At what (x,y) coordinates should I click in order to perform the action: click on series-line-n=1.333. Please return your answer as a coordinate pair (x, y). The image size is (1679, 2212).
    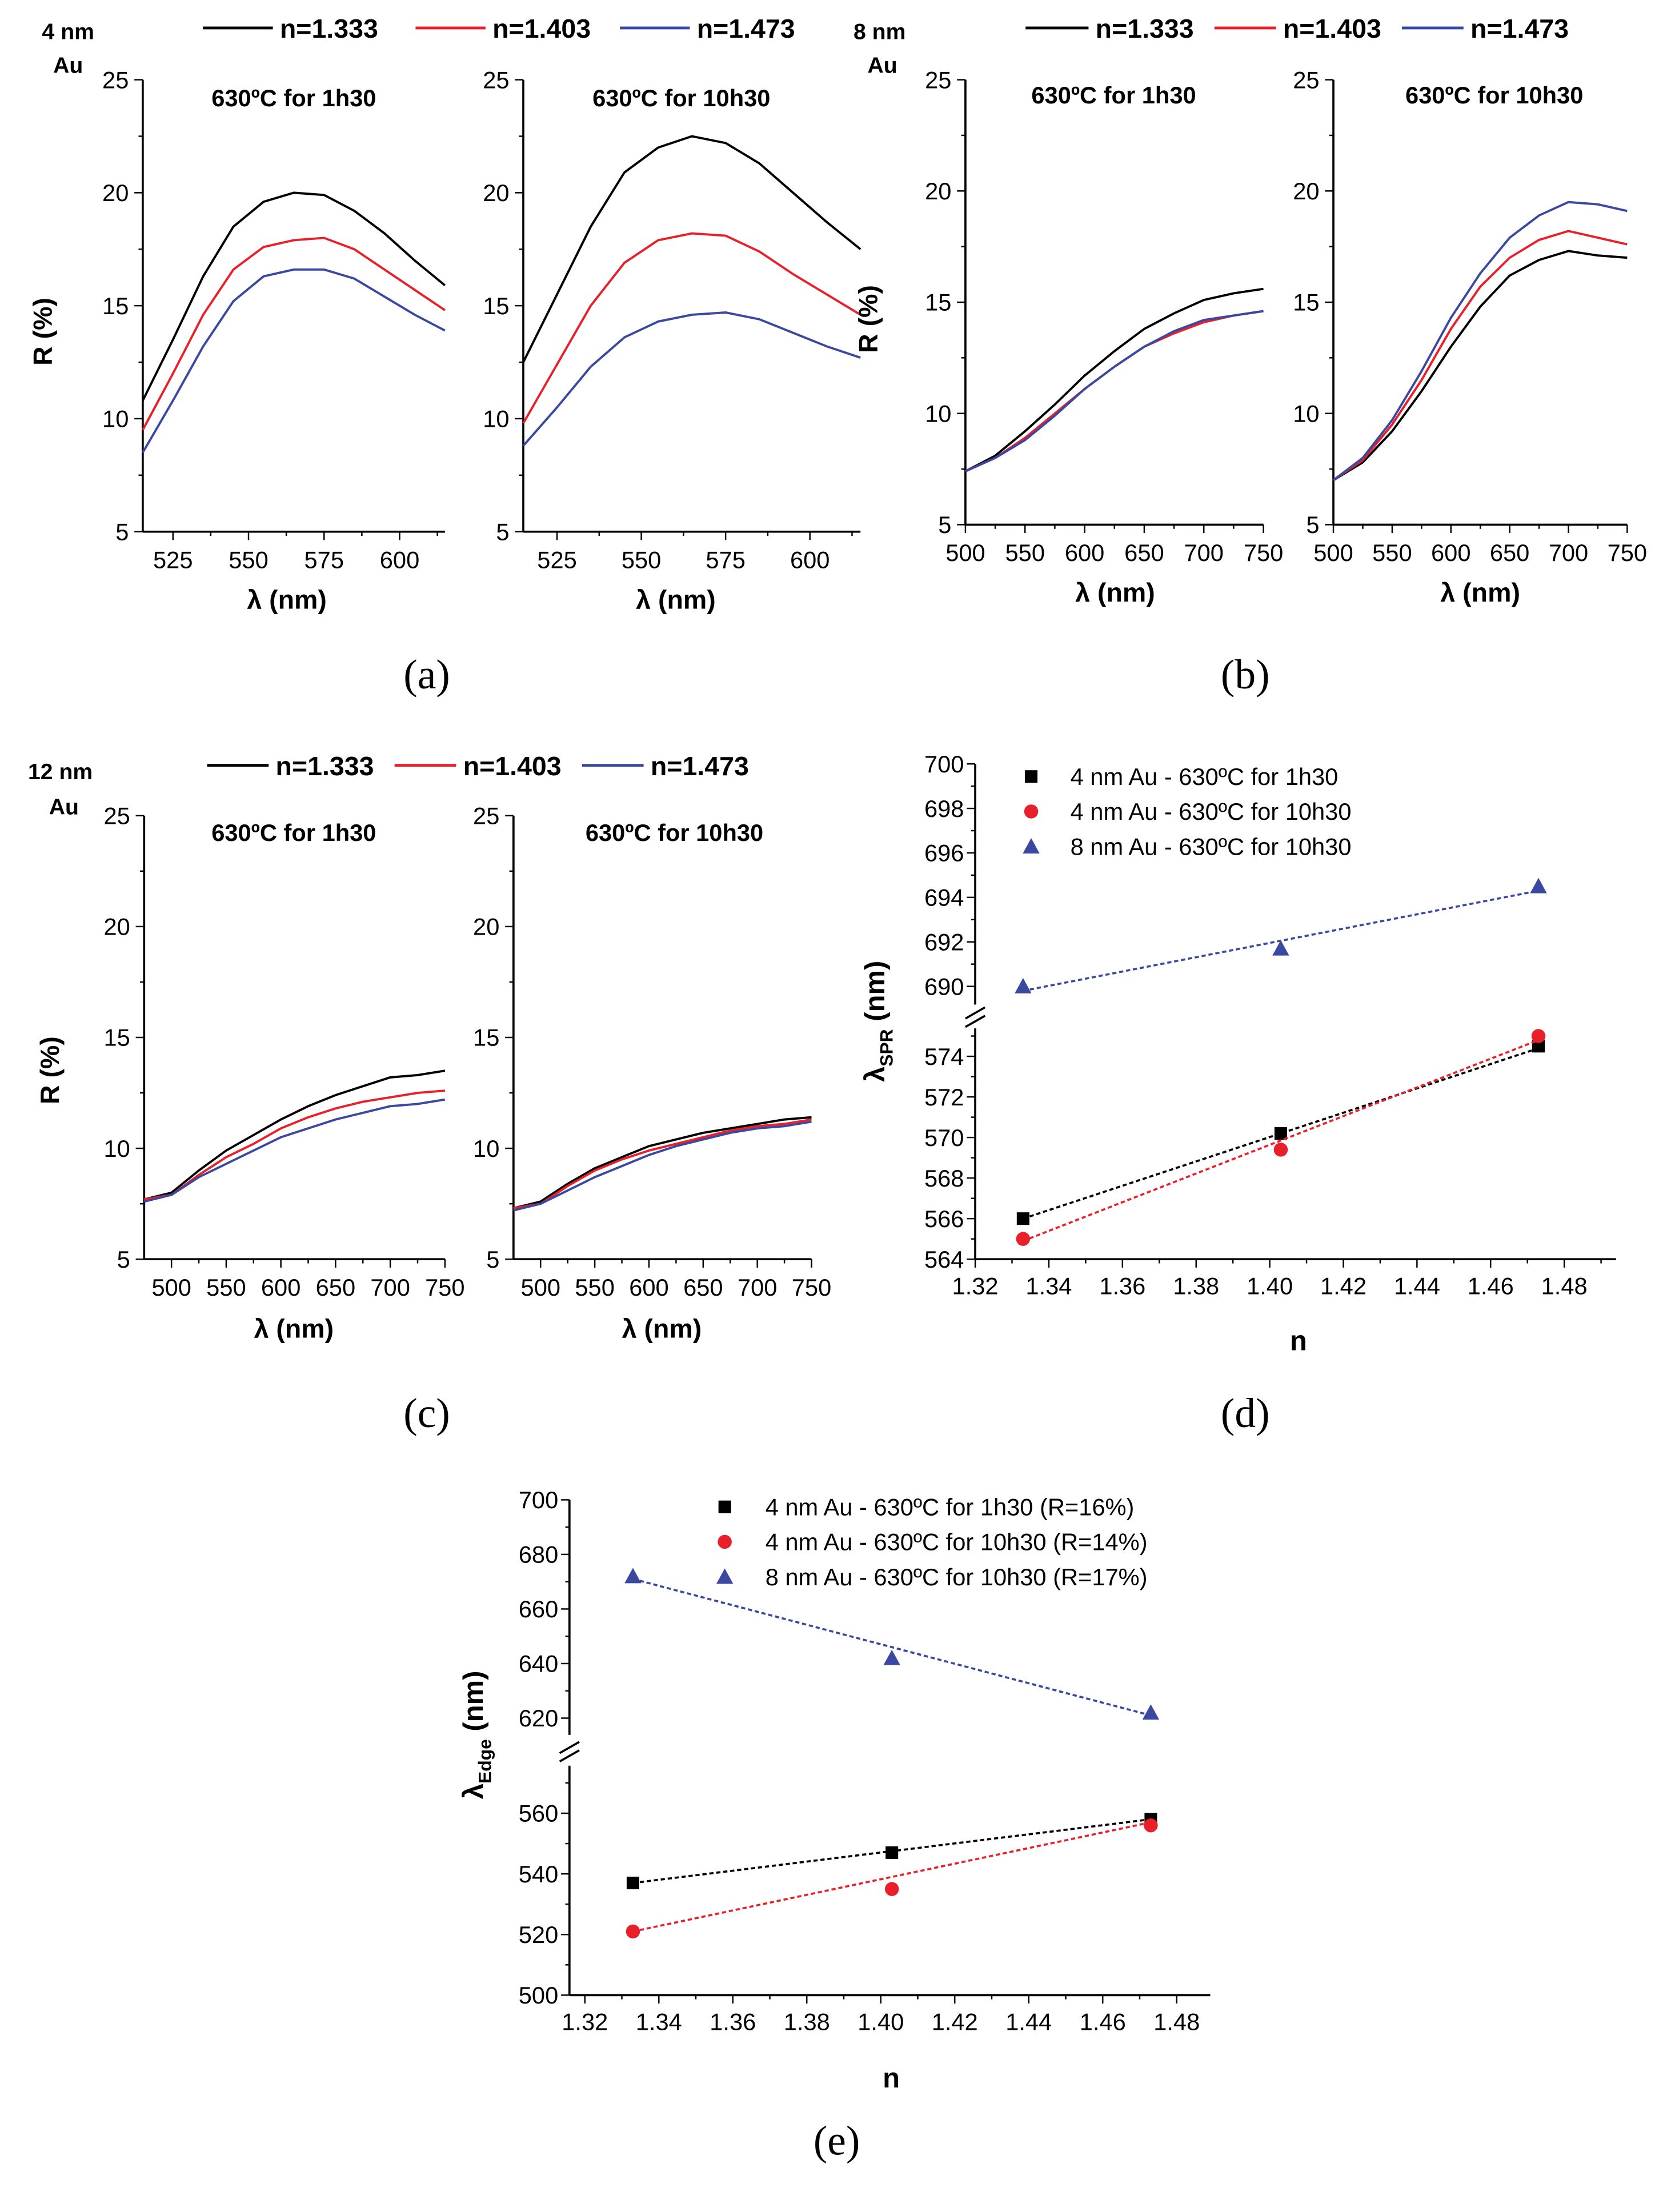
    Looking at the image, I should click on (691, 249).